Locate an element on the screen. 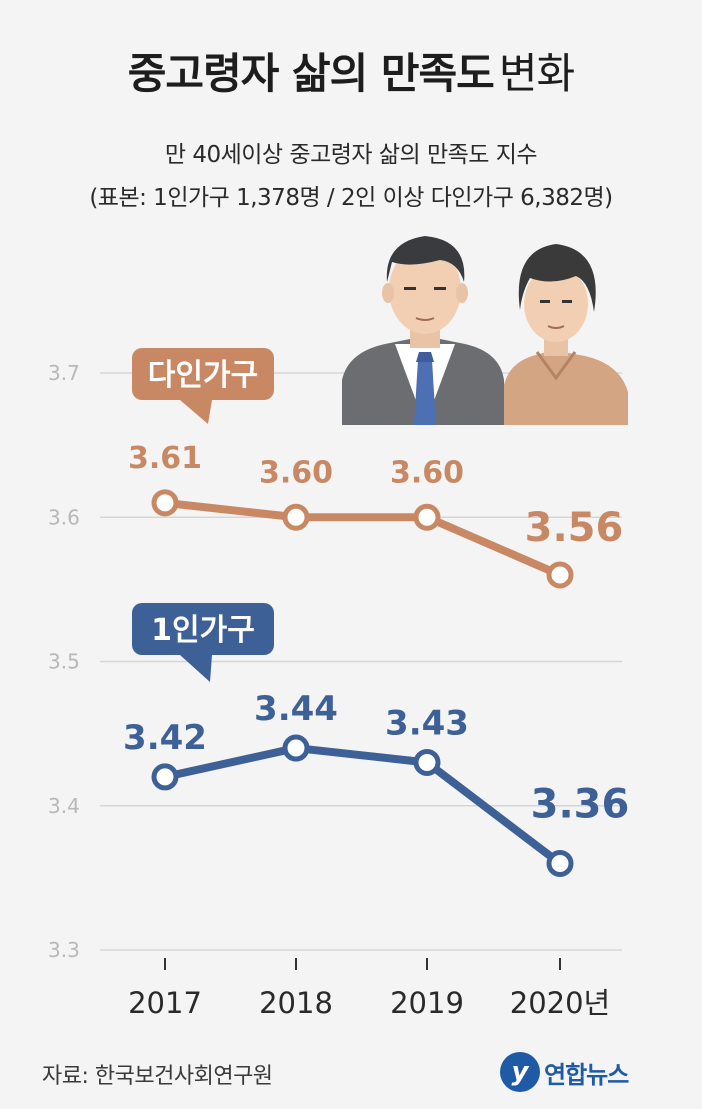  people-illustration is located at coordinates (485, 330).